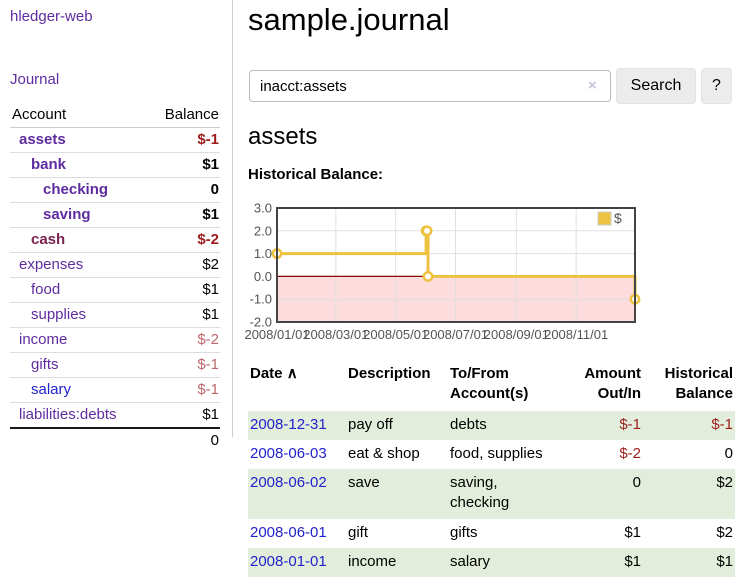 The height and width of the screenshot is (582, 742). I want to click on svg-text: 0.0, so click(263, 276).